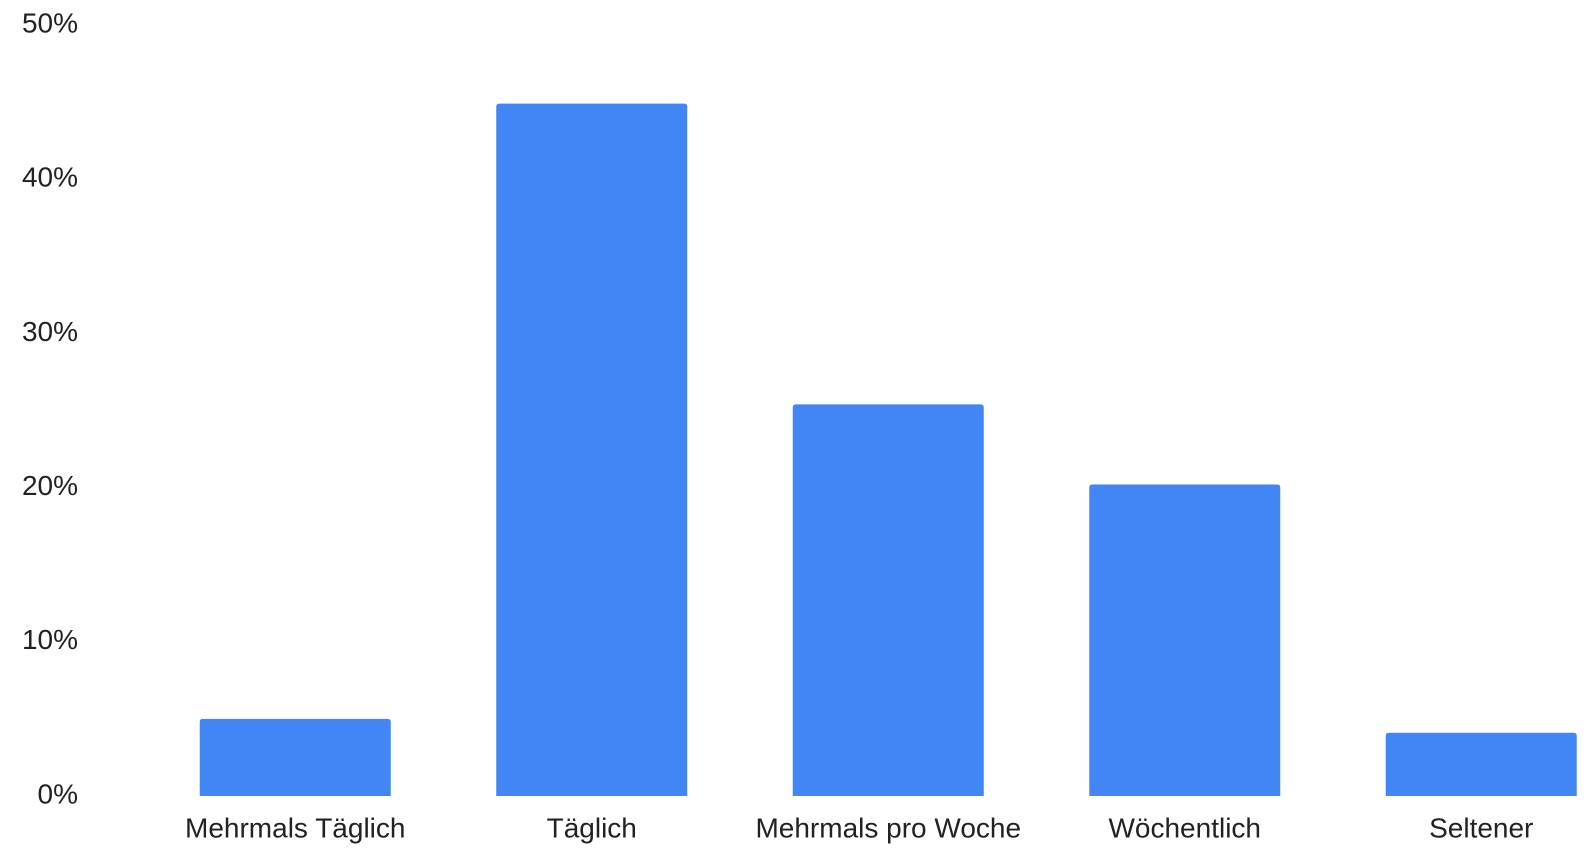  What do you see at coordinates (1184, 827) in the screenshot?
I see `x-tick-label: Wöchentlich` at bounding box center [1184, 827].